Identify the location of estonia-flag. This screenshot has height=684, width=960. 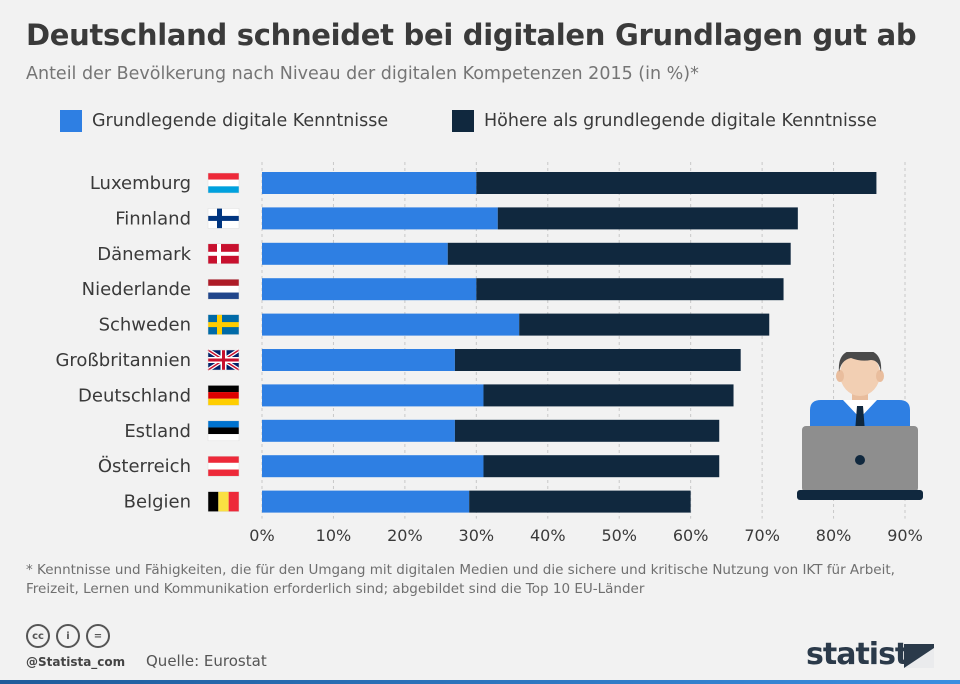
(223, 431).